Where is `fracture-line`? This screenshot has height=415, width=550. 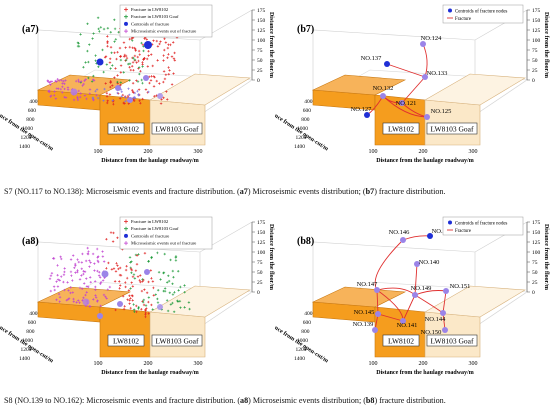
fracture-line is located at coordinates (405, 106).